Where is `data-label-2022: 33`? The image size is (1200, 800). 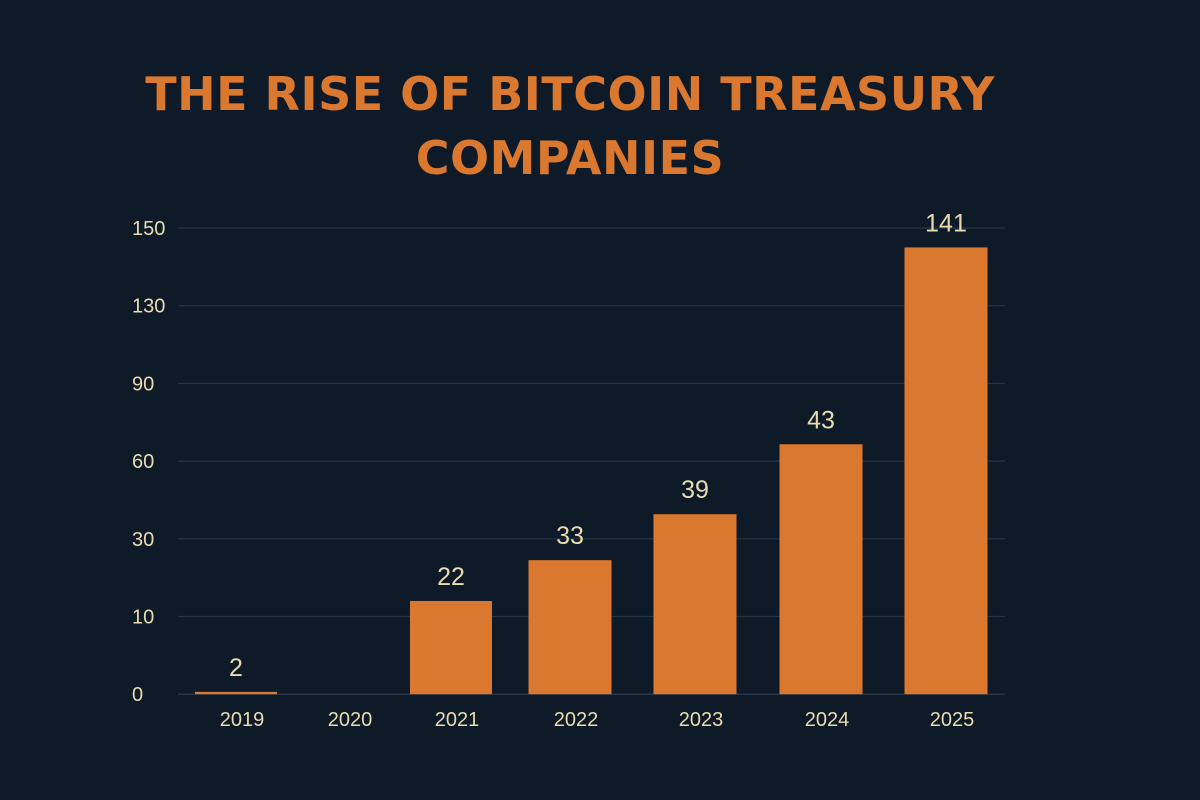
data-label-2022: 33 is located at coordinates (570, 536).